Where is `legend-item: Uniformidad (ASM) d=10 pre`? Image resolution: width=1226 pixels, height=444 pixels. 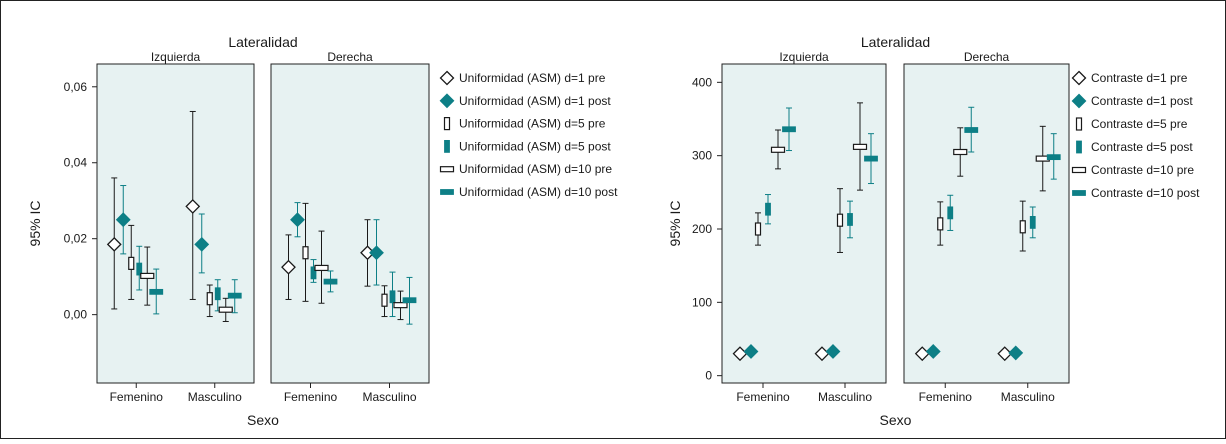 legend-item: Uniformidad (ASM) d=10 pre is located at coordinates (525, 169).